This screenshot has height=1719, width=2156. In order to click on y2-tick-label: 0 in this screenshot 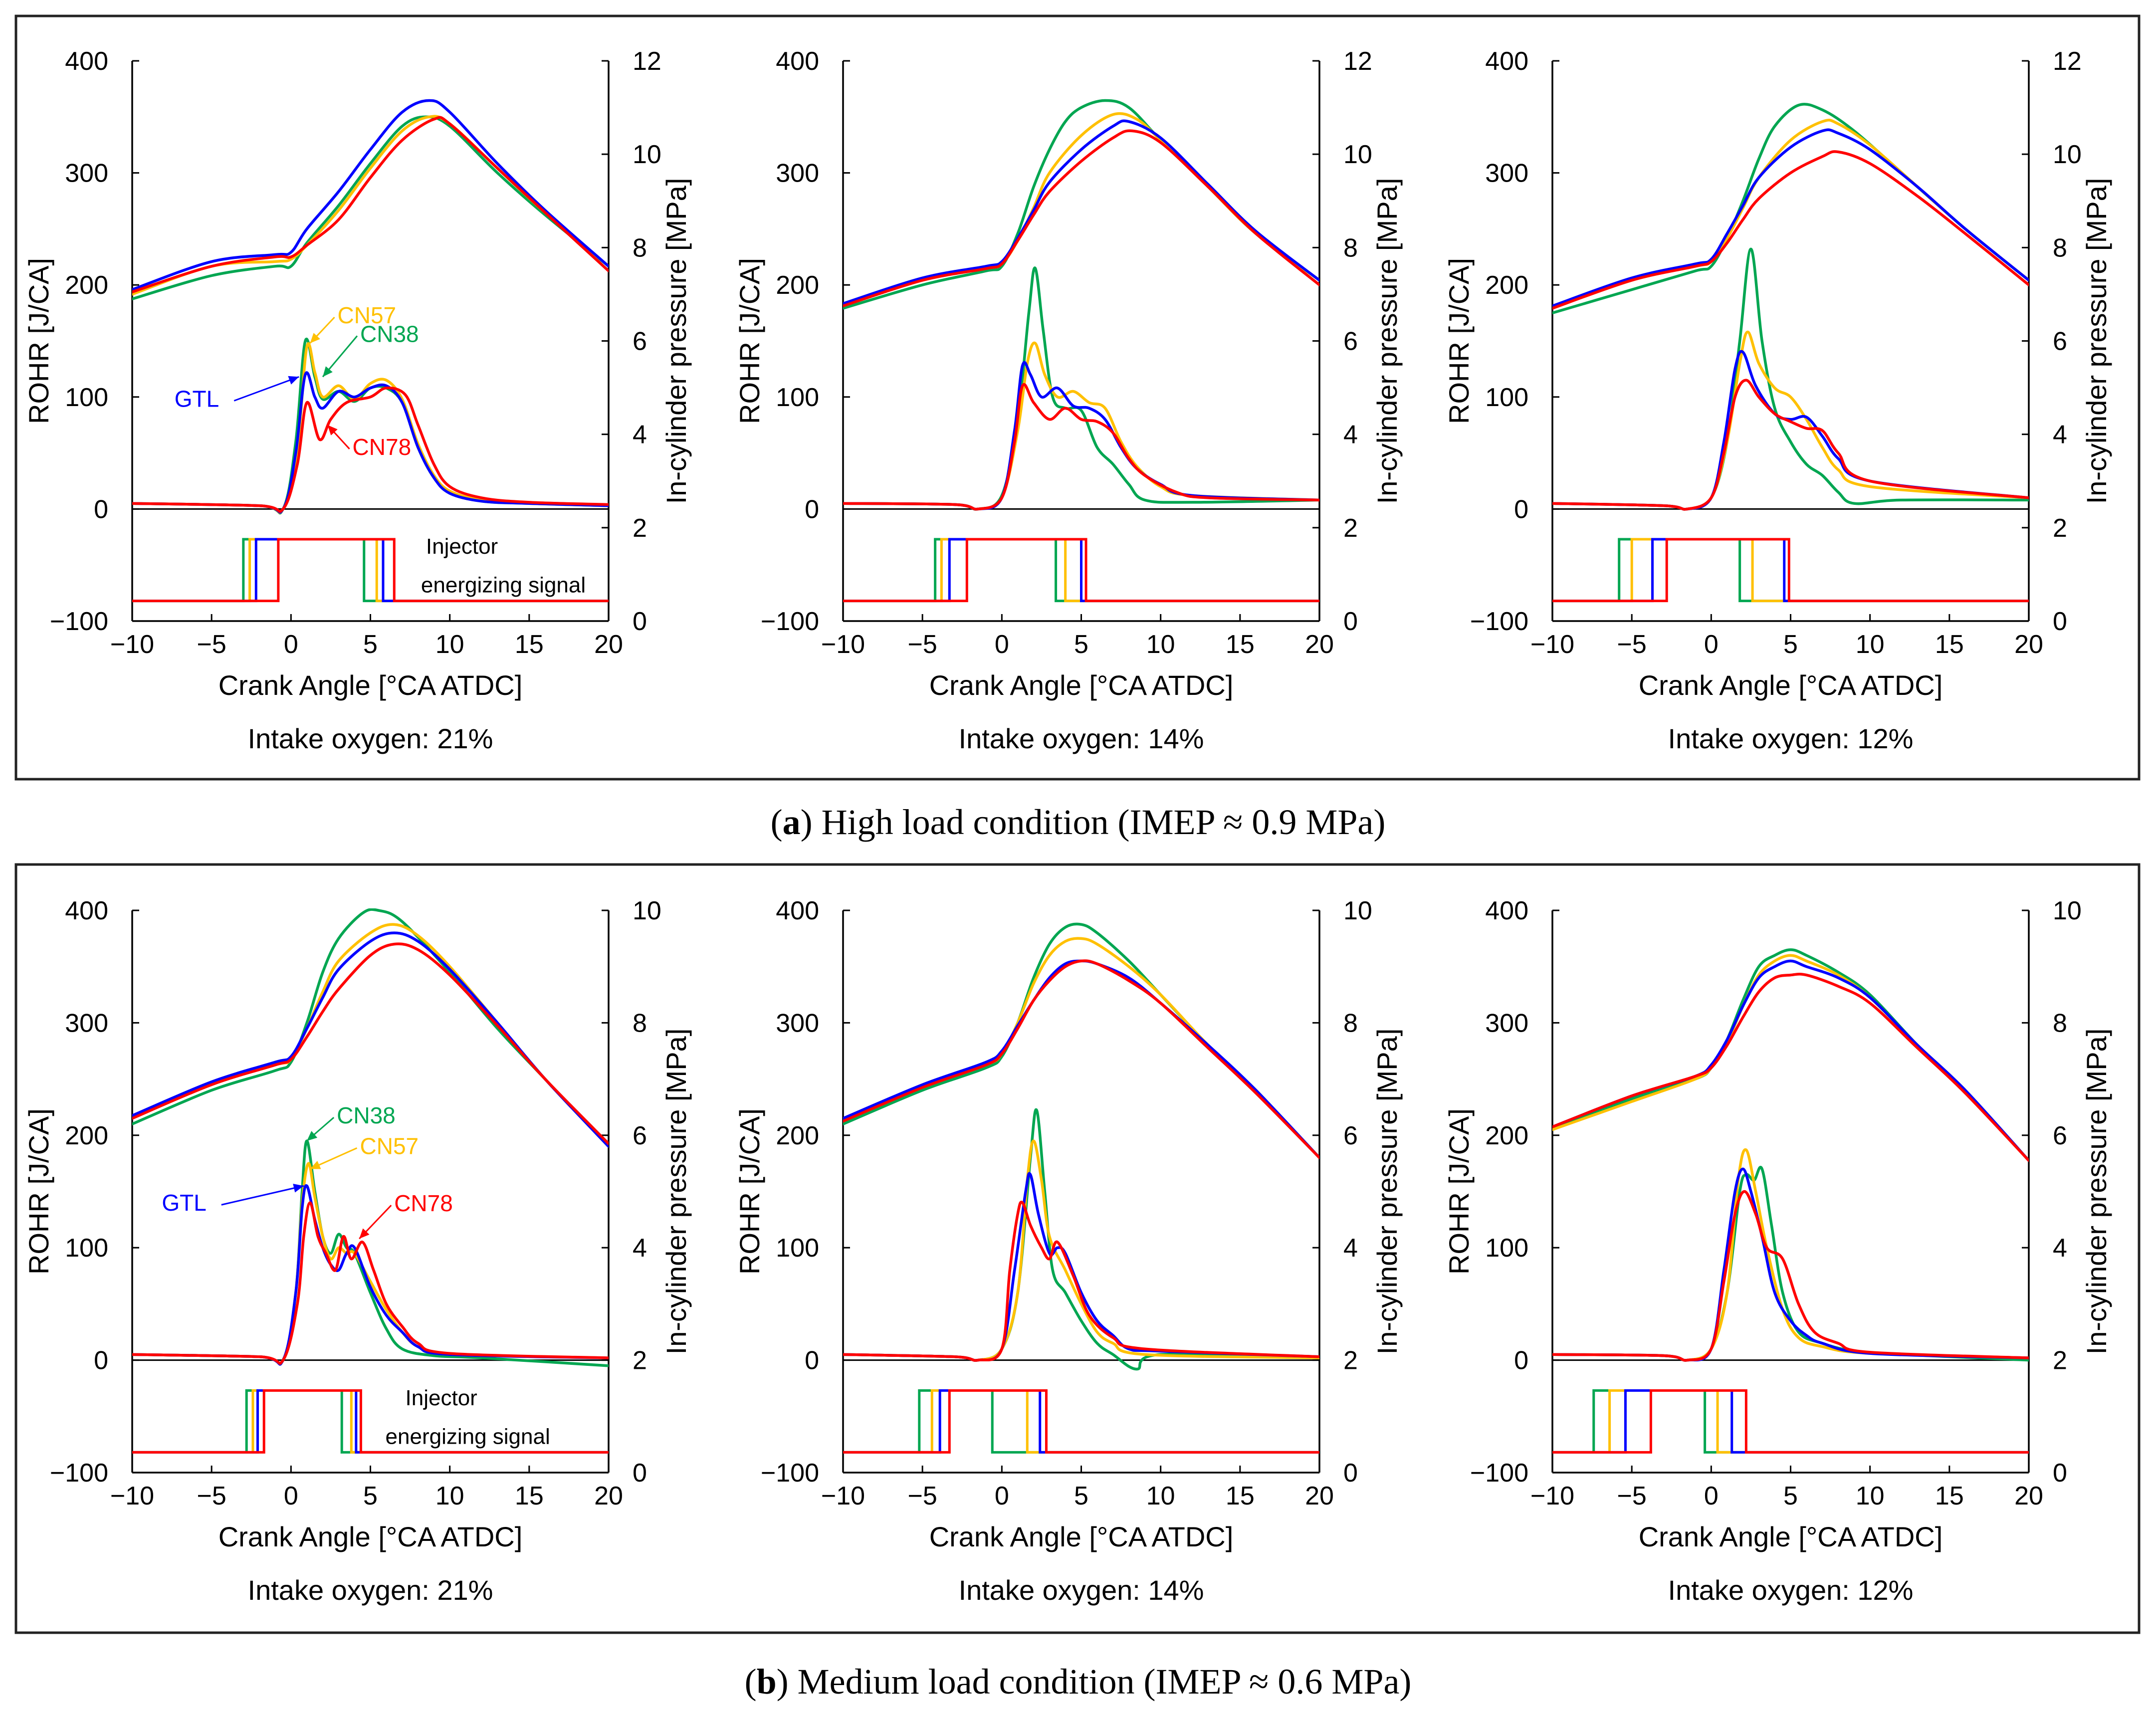, I will do `click(1350, 1473)`.